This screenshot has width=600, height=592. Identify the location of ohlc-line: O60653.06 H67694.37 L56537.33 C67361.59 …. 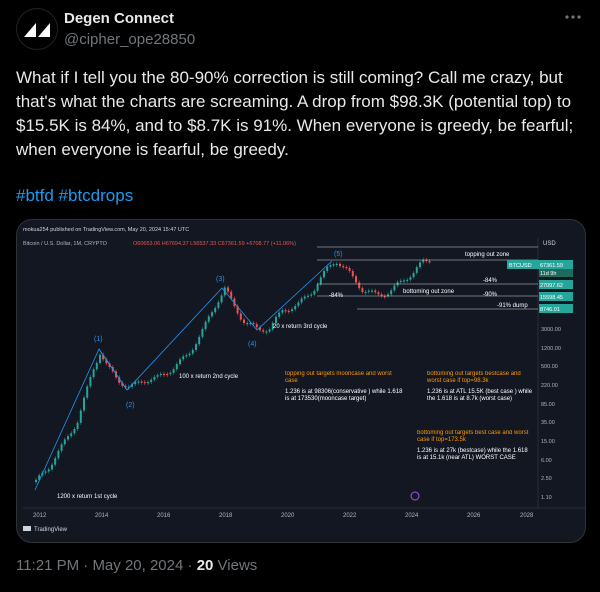
(214, 244).